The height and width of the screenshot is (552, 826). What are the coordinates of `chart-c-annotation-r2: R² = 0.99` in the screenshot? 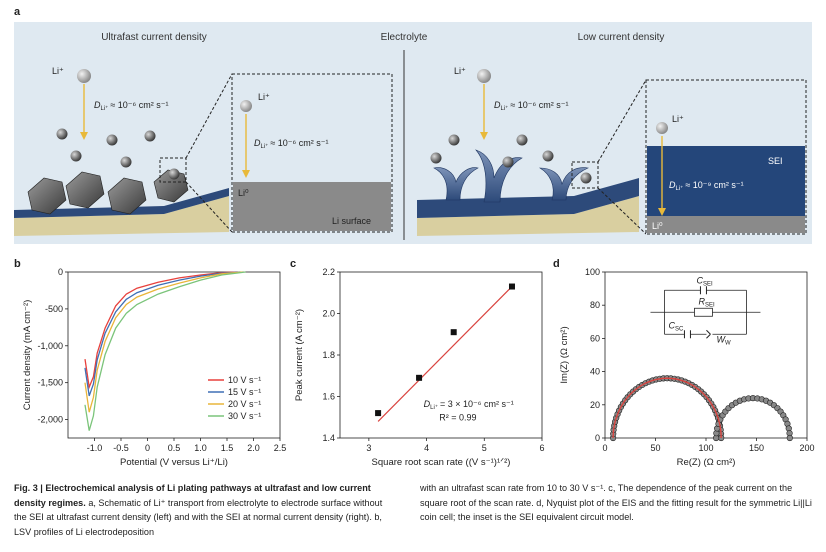 It's located at (457, 417).